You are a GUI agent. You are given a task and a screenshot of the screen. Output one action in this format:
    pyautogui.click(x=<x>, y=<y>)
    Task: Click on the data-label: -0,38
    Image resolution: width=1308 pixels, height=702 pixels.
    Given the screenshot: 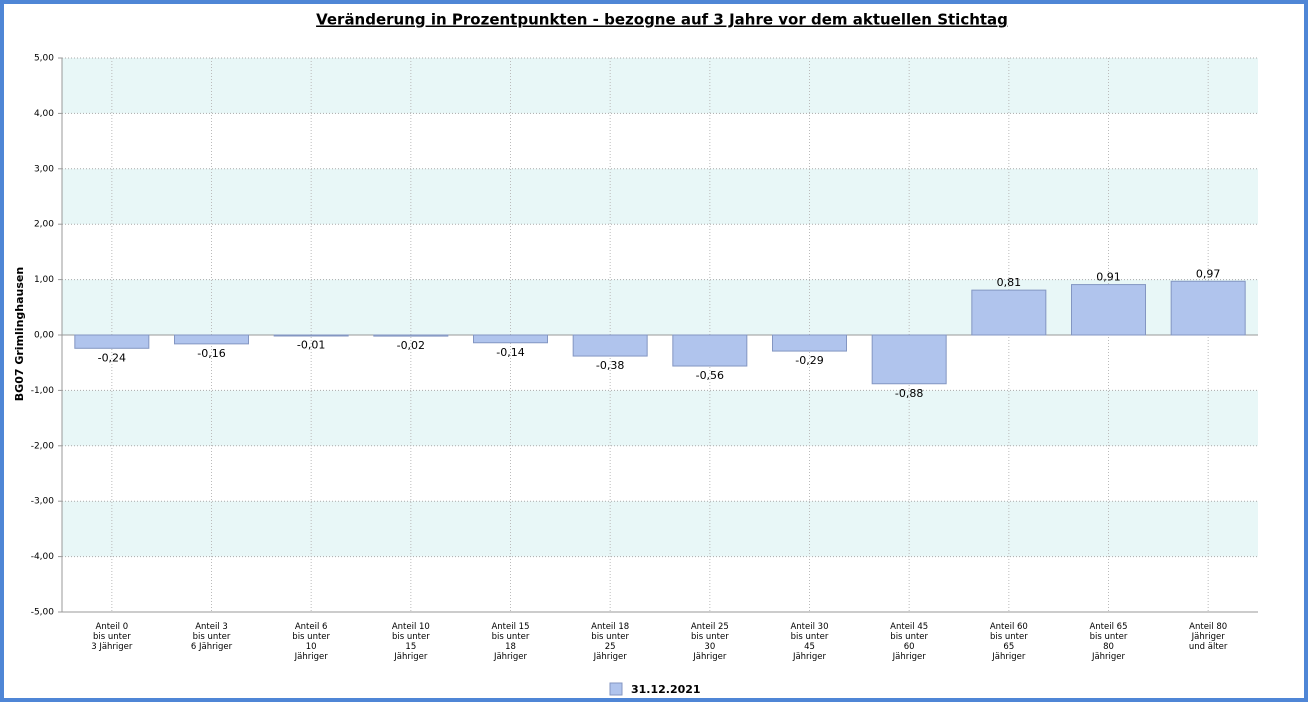 What is the action you would take?
    pyautogui.click(x=610, y=365)
    